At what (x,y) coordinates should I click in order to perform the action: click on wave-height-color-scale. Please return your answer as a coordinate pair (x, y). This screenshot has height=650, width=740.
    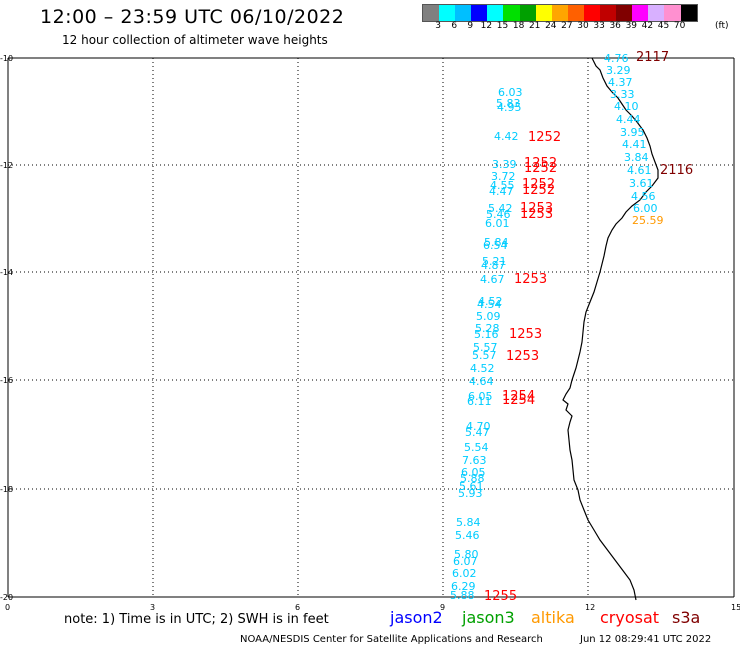
    Looking at the image, I should click on (560, 13).